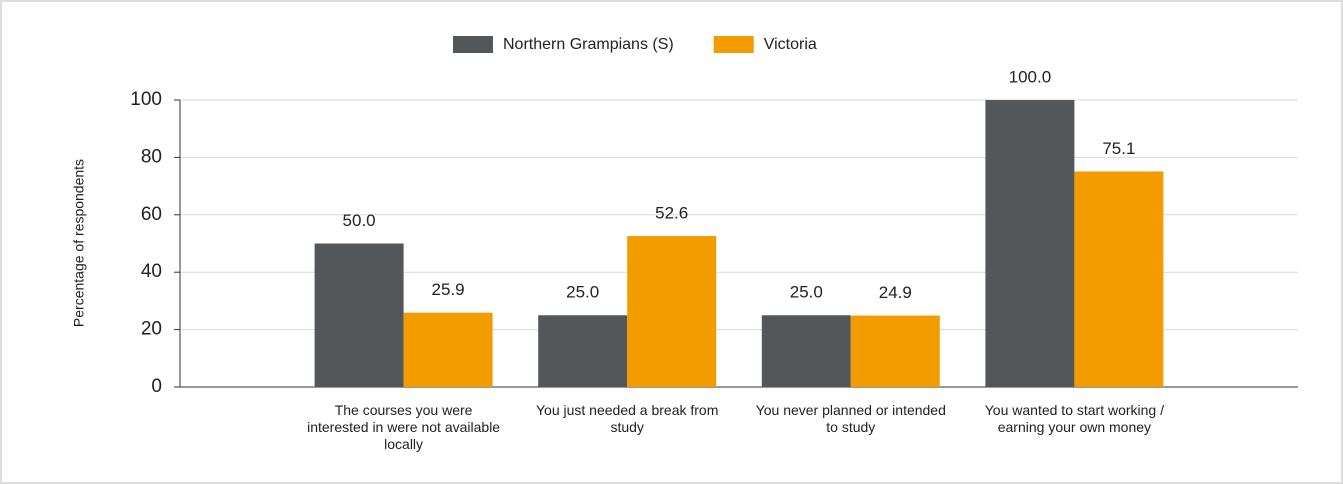 The width and height of the screenshot is (1343, 484). Describe the element at coordinates (671, 213) in the screenshot. I see `data-label: 52.6` at that location.